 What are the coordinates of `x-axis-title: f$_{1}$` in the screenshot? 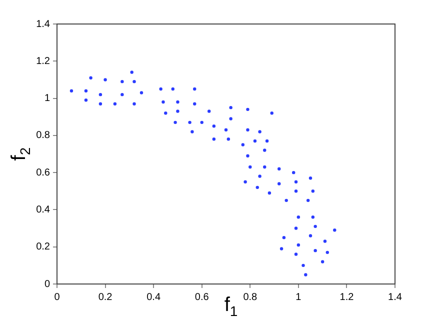 It's located at (231, 306).